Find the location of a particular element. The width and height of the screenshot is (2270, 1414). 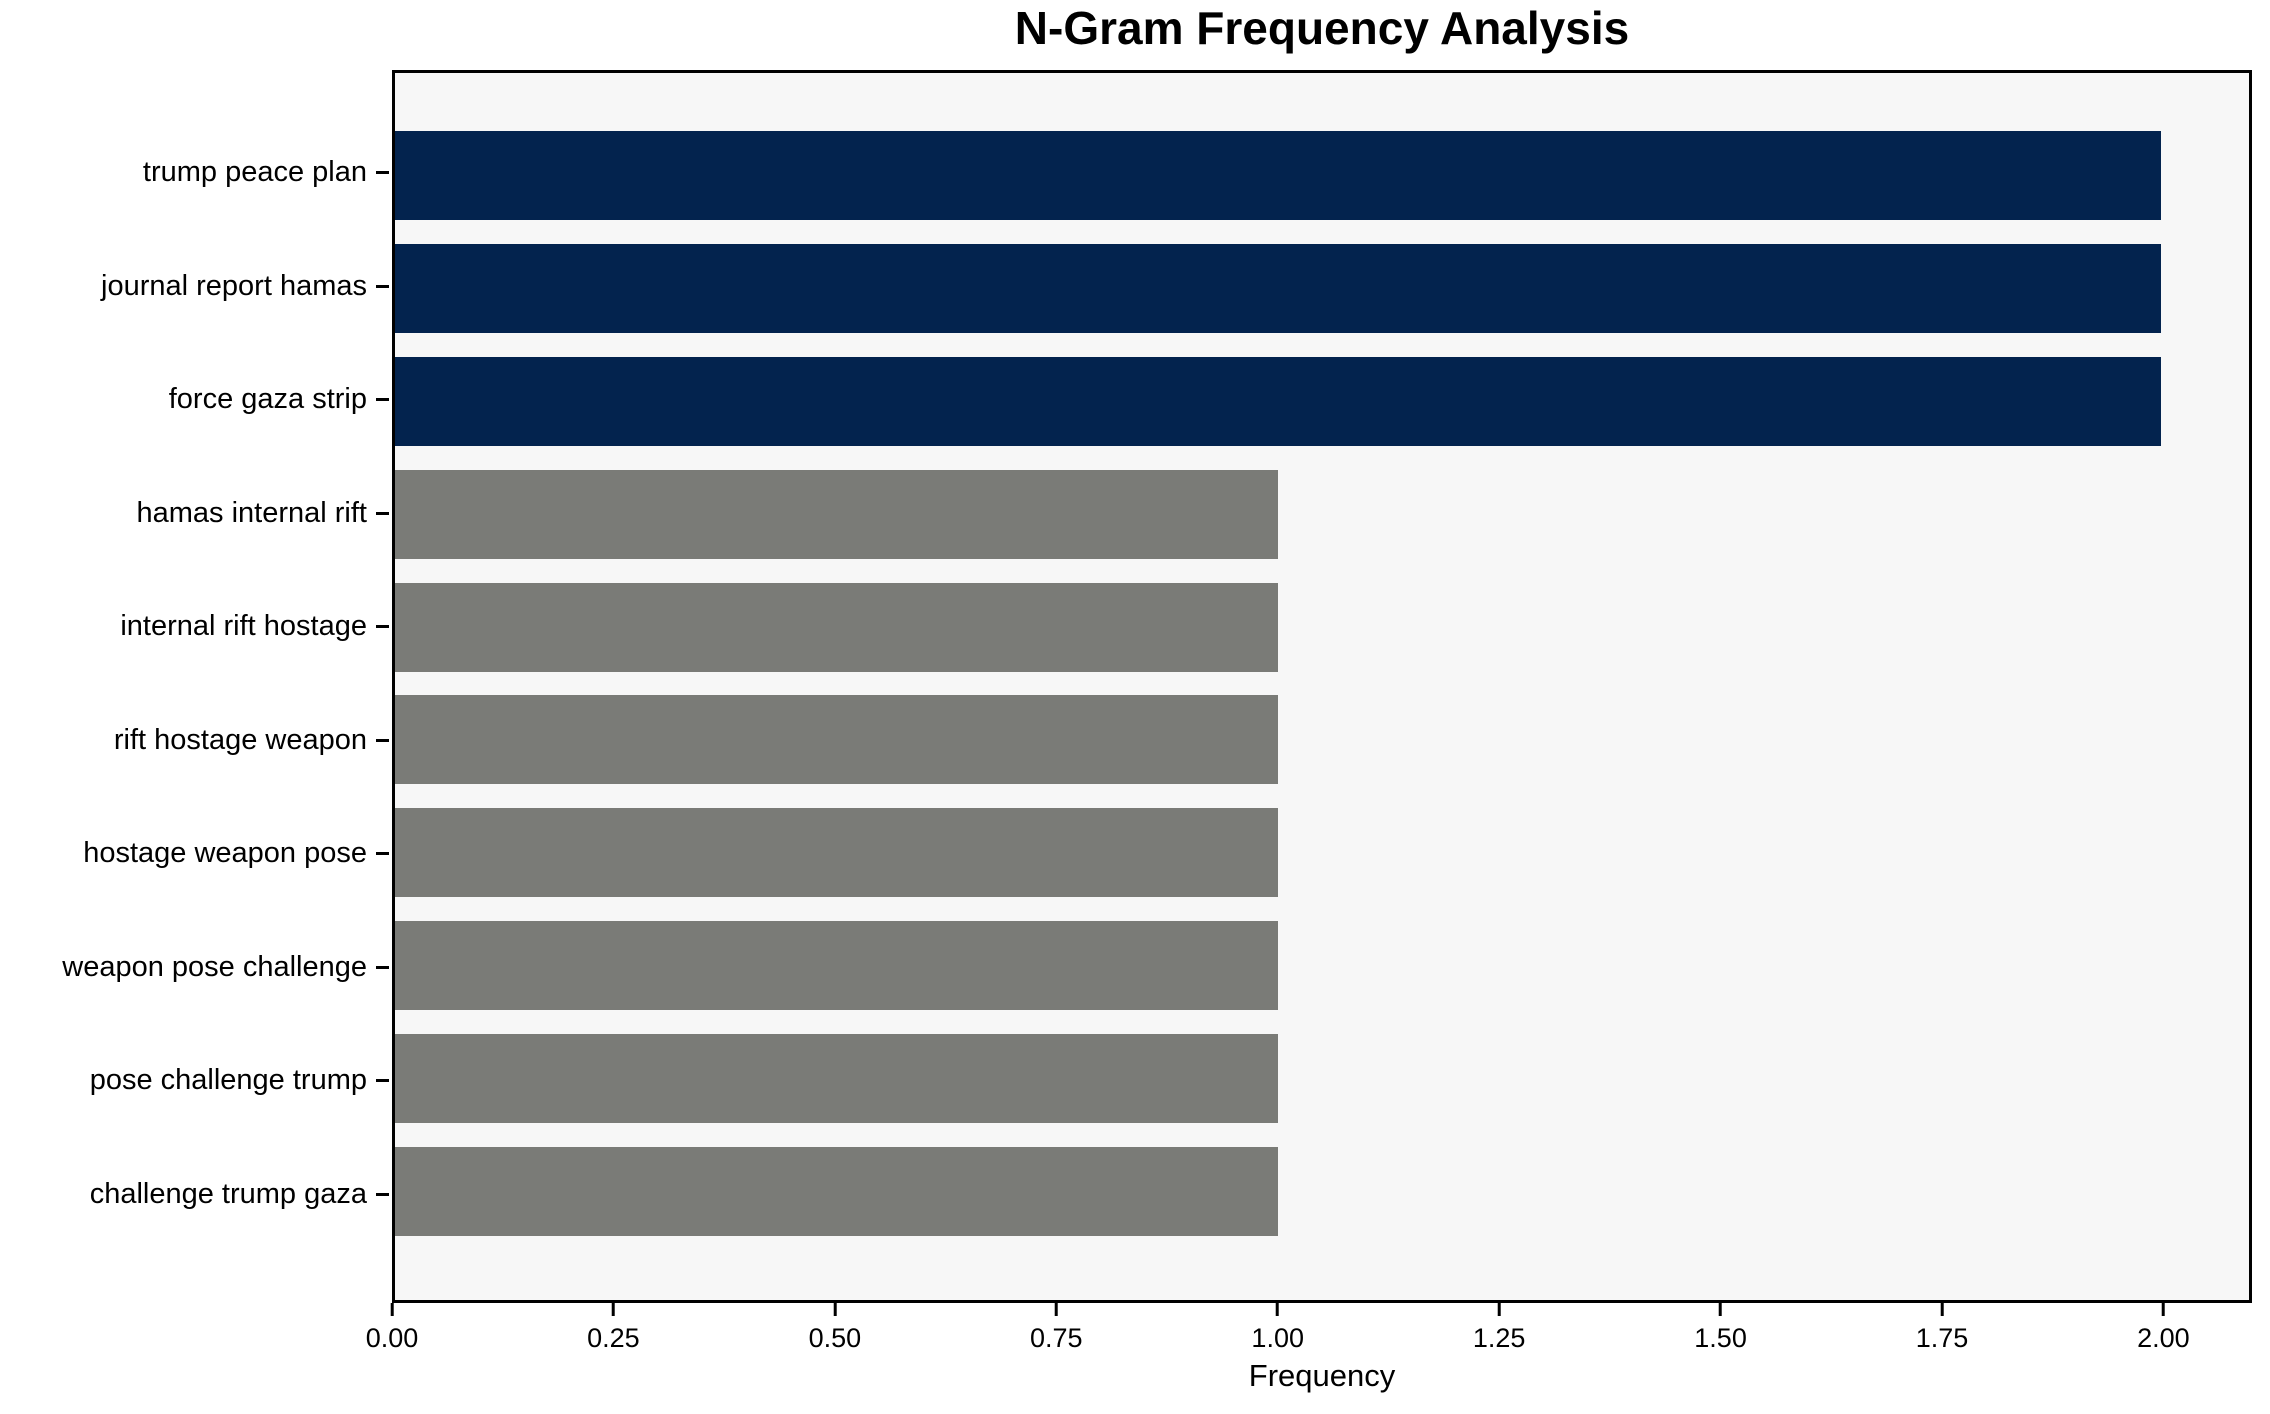

bar-hostage-weapon-pose is located at coordinates (836, 853).